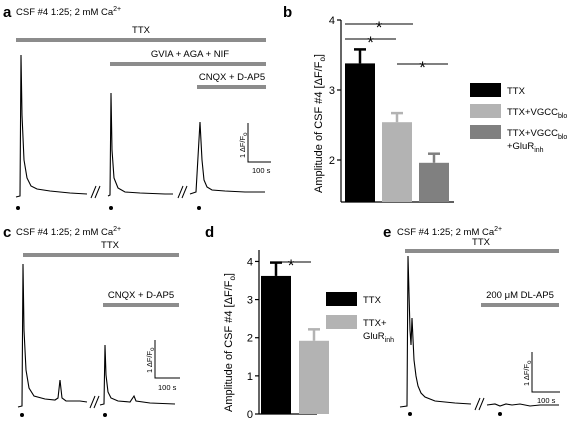 This screenshot has width=567, height=422. Describe the element at coordinates (188, 64) in the screenshot. I see `treatment-bar-vgcc-block` at that location.